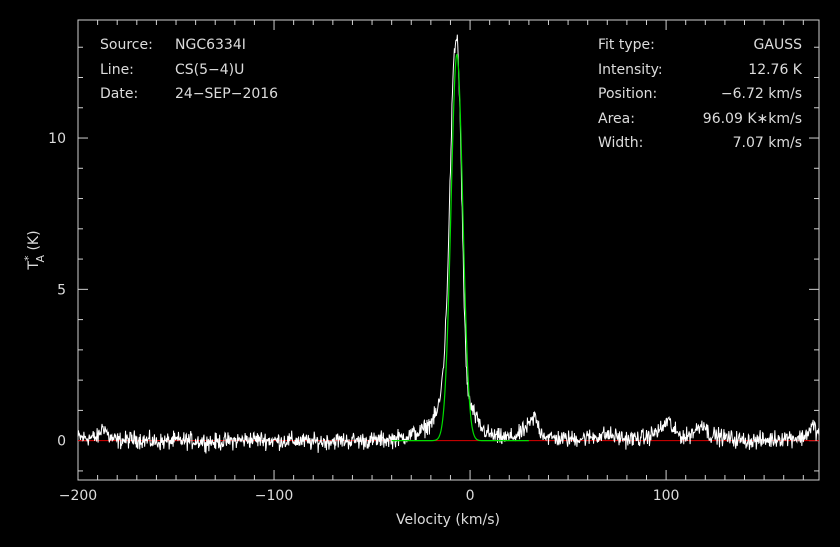 This screenshot has width=840, height=547. Describe the element at coordinates (61, 442) in the screenshot. I see `y-tick-label: 0` at that location.